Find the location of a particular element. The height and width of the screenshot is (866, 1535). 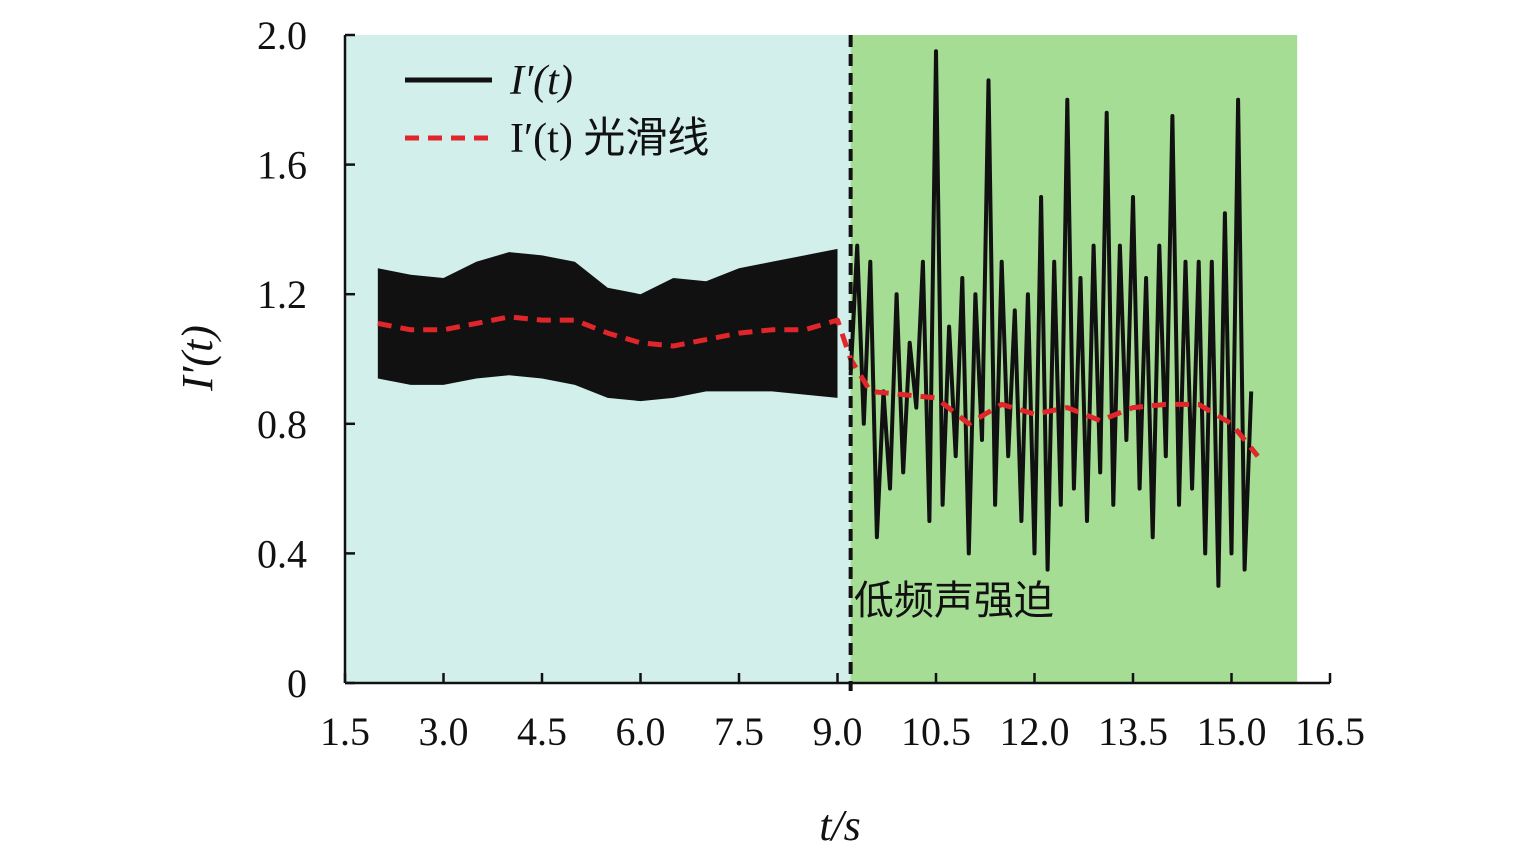

y-tick-label: 0 is located at coordinates (297, 683).